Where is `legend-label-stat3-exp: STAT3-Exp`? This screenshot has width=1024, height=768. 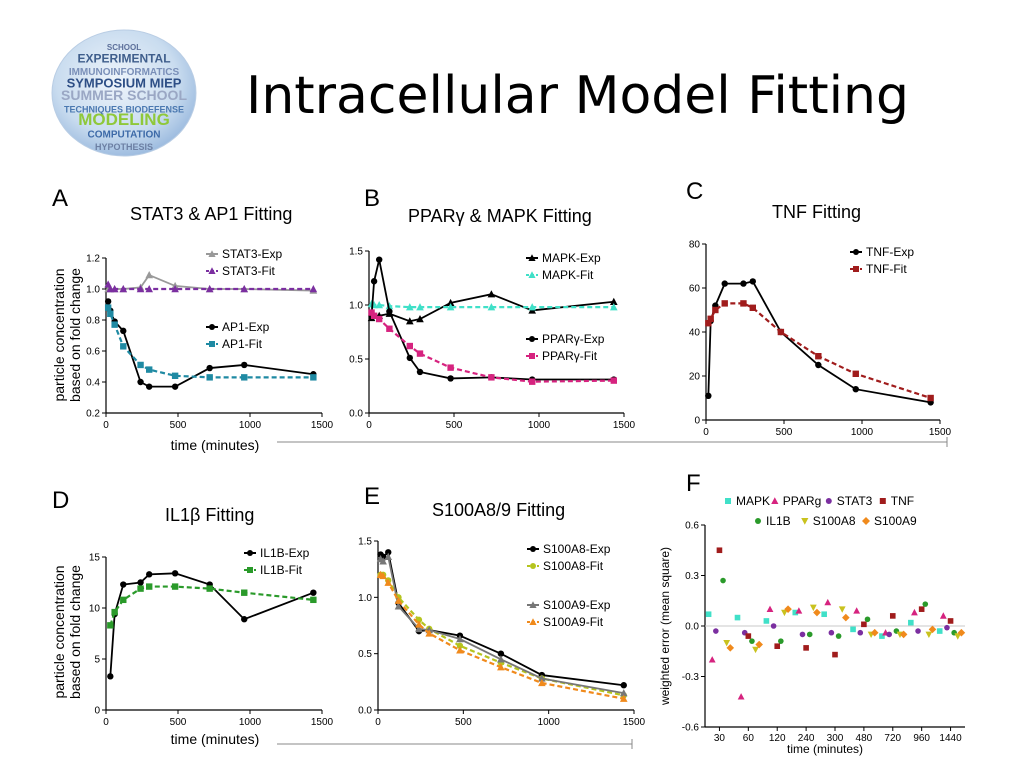 legend-label-stat3-exp: STAT3-Exp is located at coordinates (252, 254).